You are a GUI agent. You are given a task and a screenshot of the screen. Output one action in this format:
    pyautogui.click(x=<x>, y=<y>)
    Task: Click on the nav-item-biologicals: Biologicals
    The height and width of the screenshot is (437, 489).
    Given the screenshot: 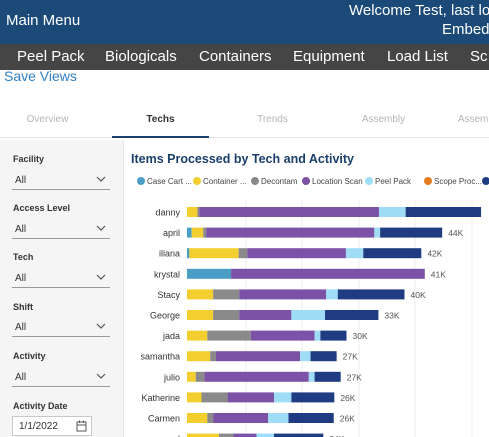 What is the action you would take?
    pyautogui.click(x=141, y=56)
    